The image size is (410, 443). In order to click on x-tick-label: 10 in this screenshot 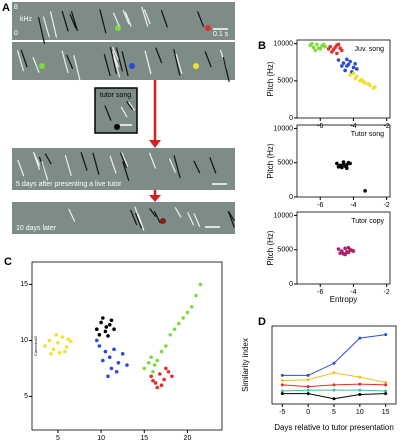, I will do `click(101, 438)`.